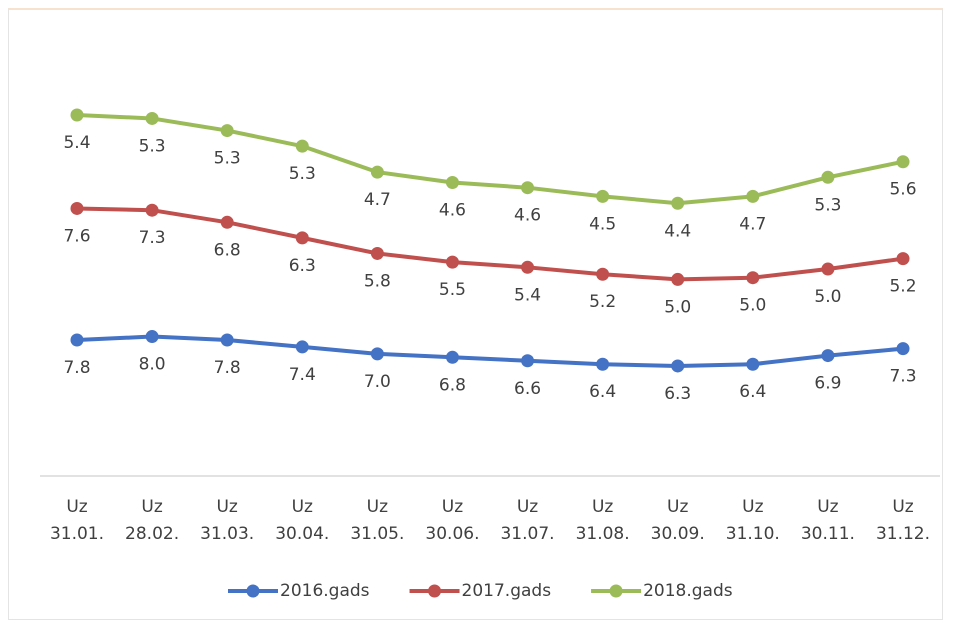 This screenshot has height=630, width=953. I want to click on data-label: 5.6, so click(902, 190).